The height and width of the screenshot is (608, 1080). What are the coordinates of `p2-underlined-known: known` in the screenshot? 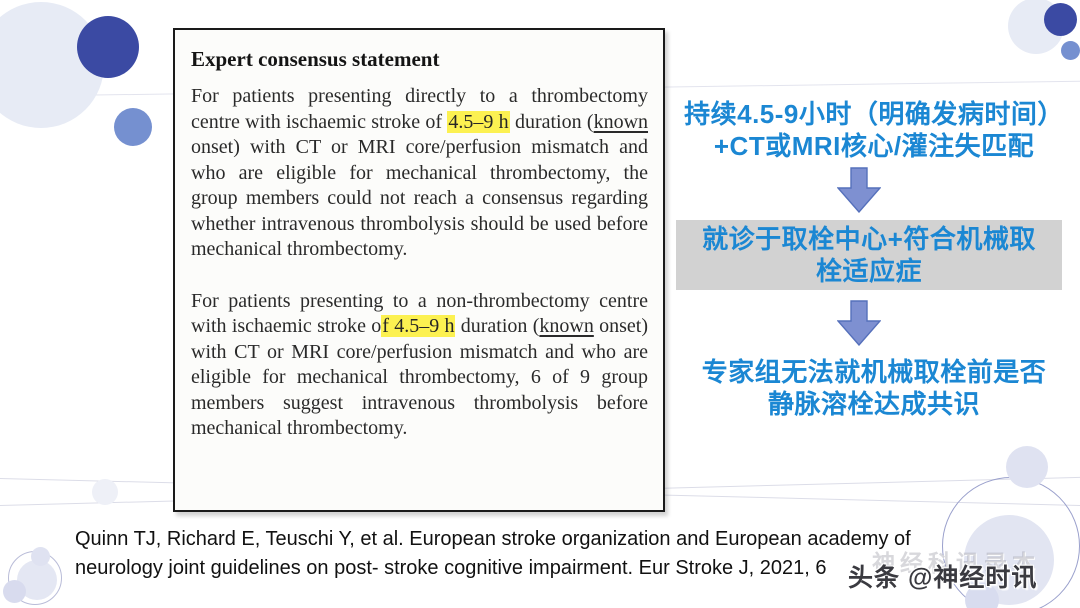 It's located at (566, 326).